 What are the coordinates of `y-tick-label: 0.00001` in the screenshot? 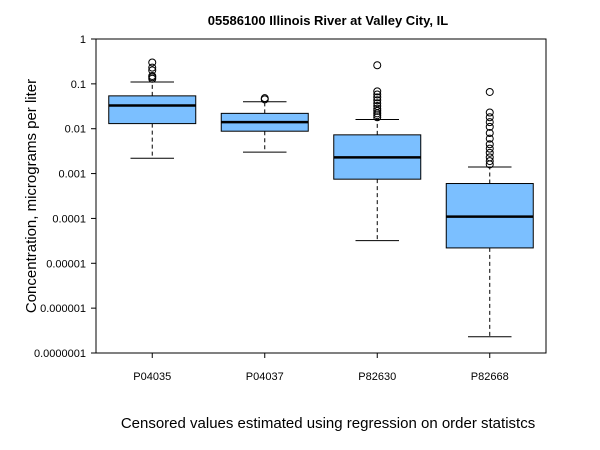 It's located at (66, 264).